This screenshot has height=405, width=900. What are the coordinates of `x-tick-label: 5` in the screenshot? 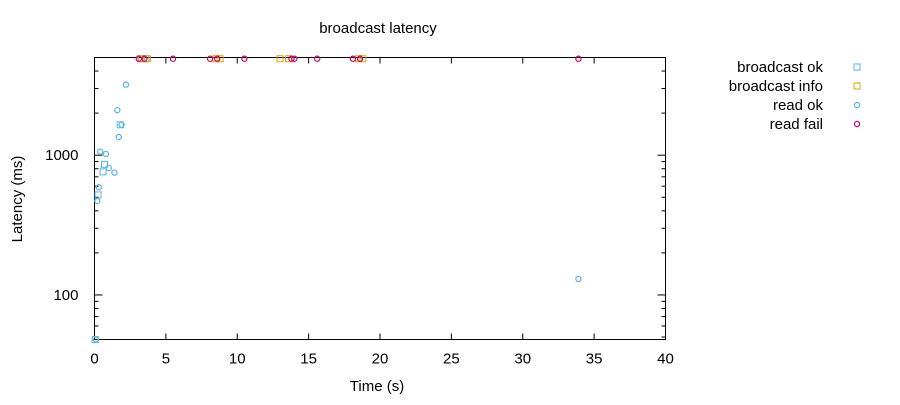 It's located at (166, 359).